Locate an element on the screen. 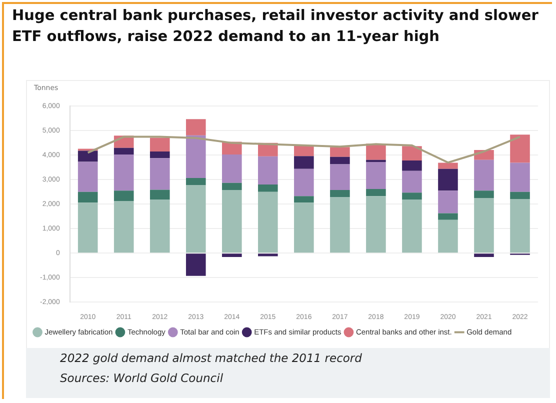  text: 2022 gold demand almost matched the 2011 record is located at coordinates (211, 358).